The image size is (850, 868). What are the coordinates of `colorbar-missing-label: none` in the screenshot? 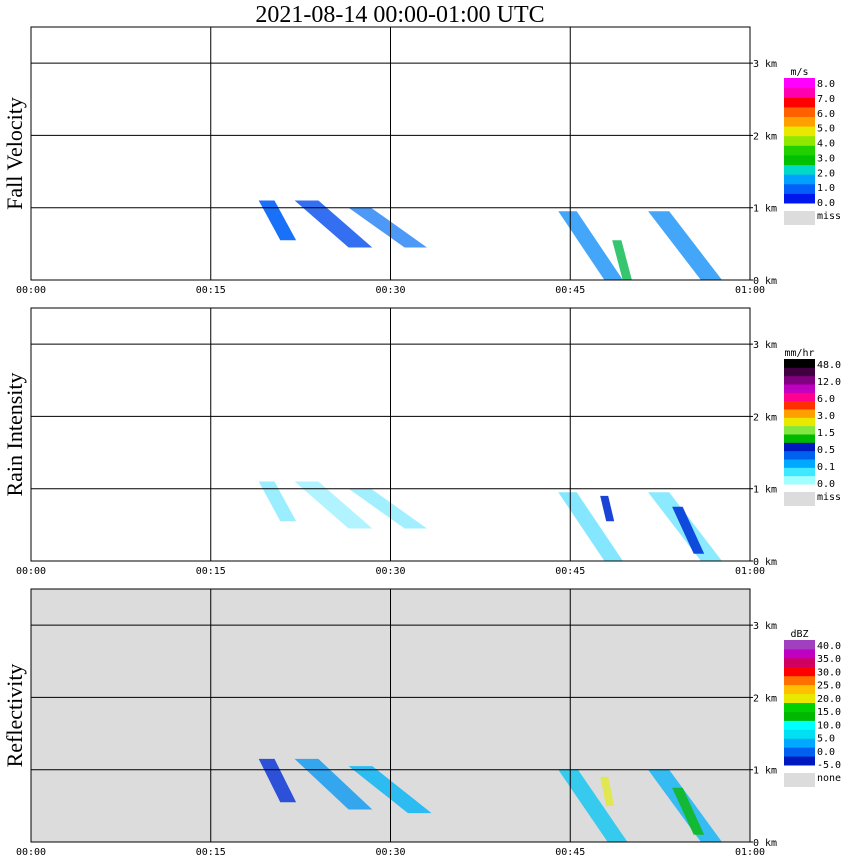 It's located at (829, 778).